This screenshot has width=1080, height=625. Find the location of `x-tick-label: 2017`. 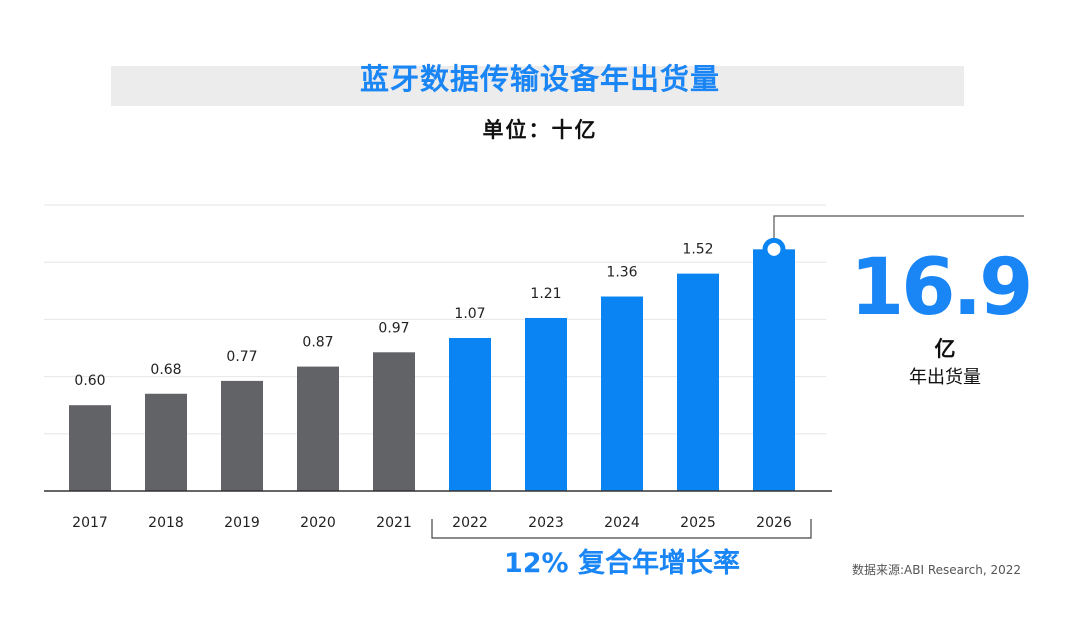

x-tick-label: 2017 is located at coordinates (90, 523).